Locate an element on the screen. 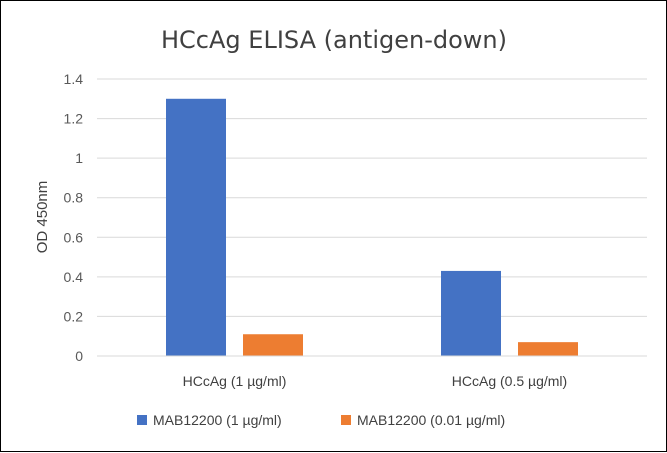 This screenshot has width=667, height=453. legend-label: MAB12200 (0.01 µg/ml) is located at coordinates (431, 420).